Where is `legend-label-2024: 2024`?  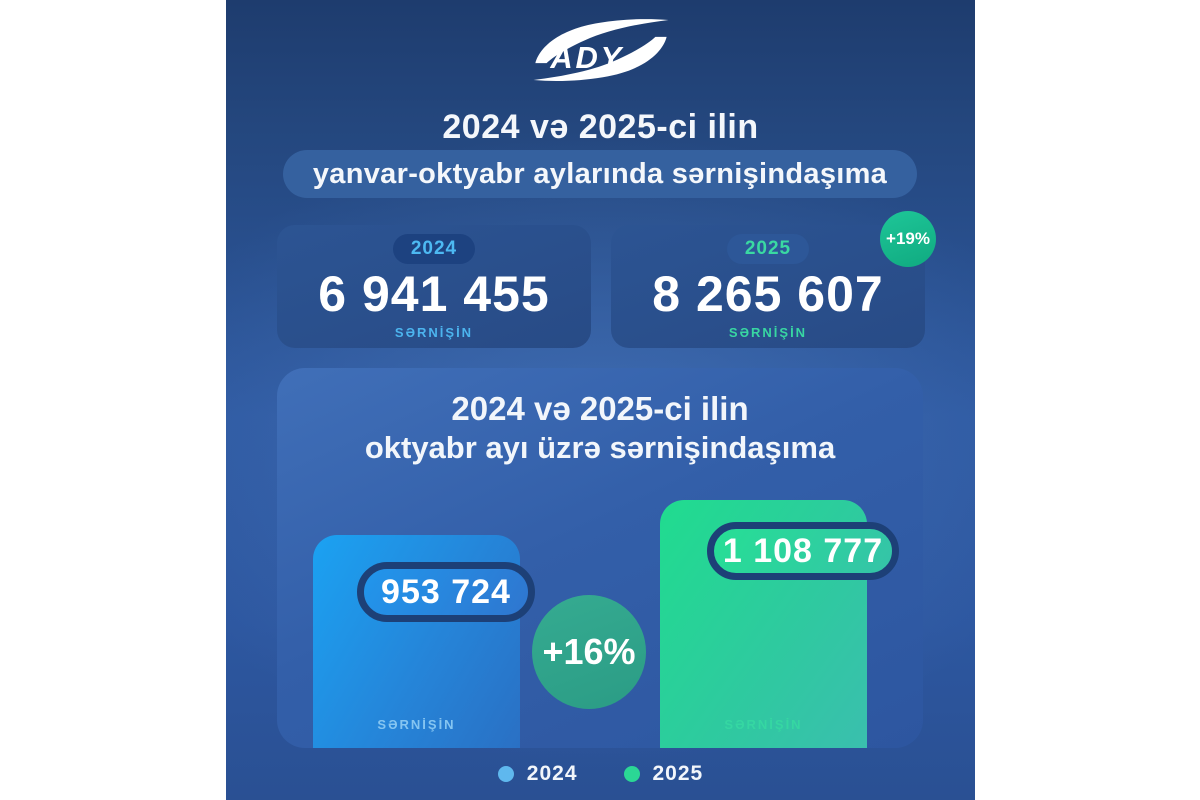 legend-label-2024: 2024 is located at coordinates (552, 773).